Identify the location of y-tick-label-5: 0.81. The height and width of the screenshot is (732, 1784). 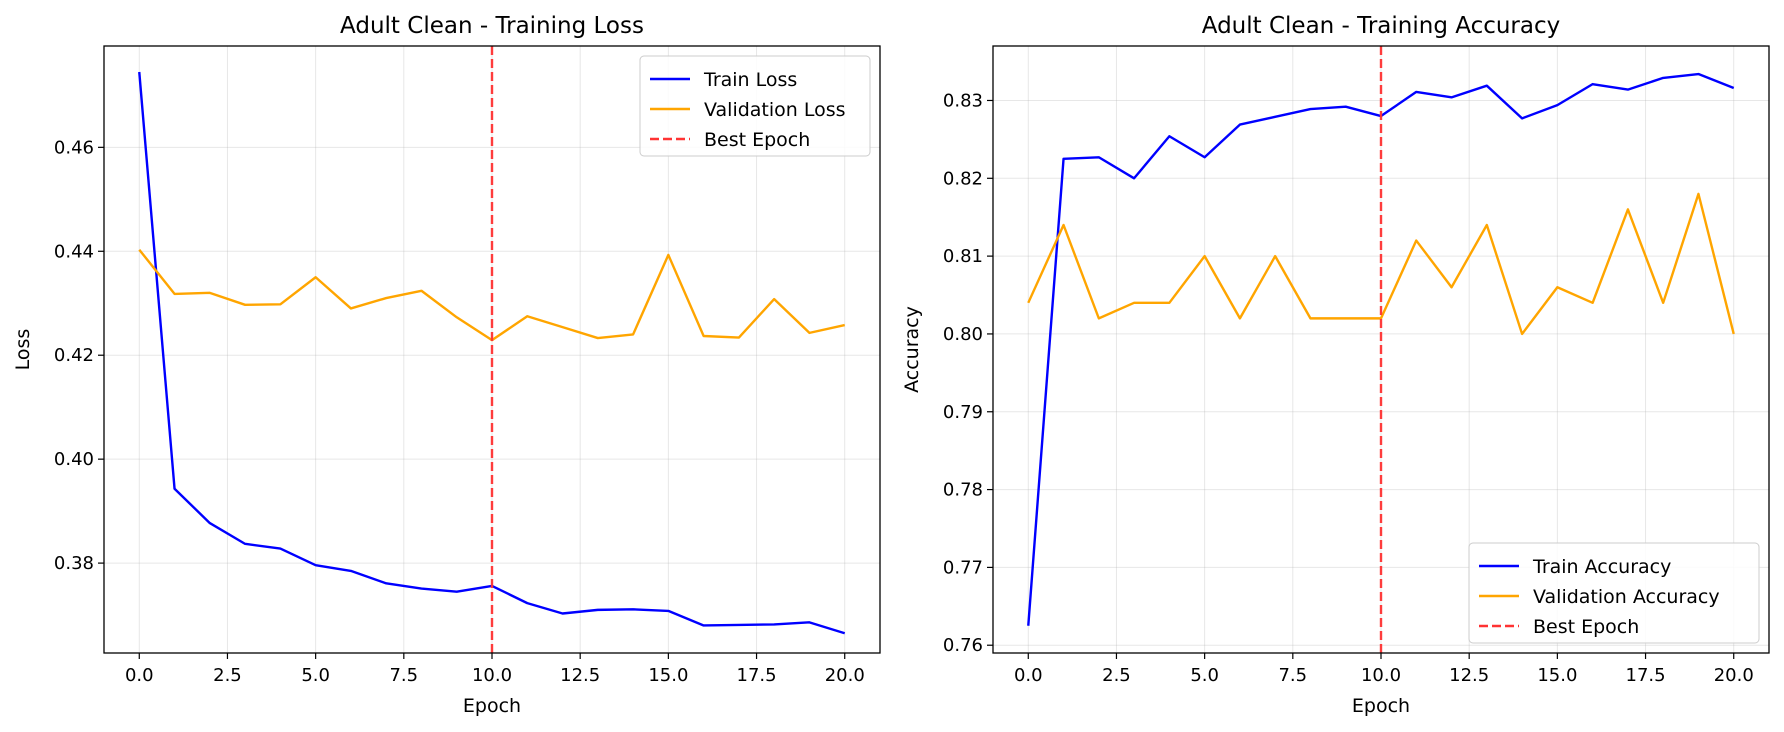
(963, 256).